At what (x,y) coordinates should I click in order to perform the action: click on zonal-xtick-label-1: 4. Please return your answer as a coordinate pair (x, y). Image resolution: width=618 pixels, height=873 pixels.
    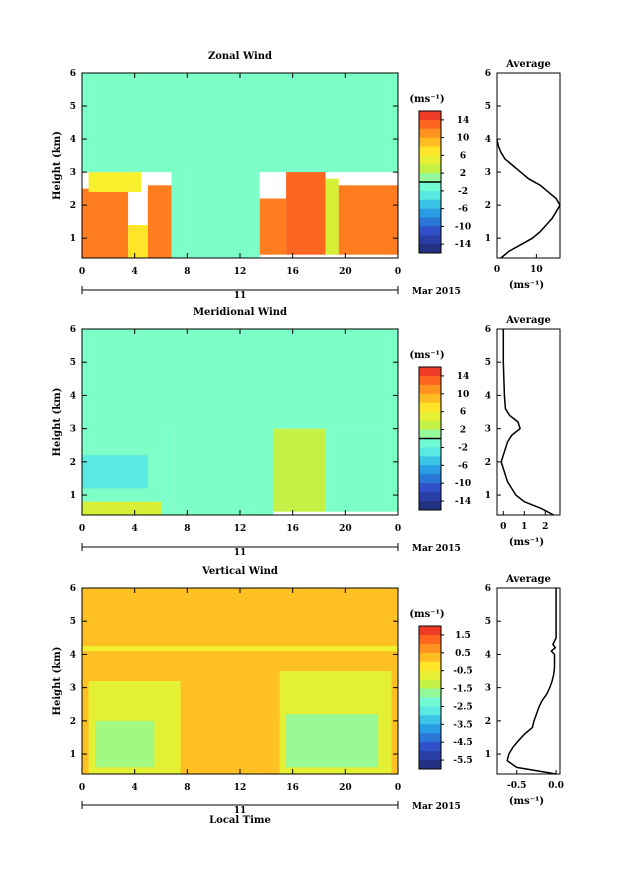
    Looking at the image, I should click on (135, 272).